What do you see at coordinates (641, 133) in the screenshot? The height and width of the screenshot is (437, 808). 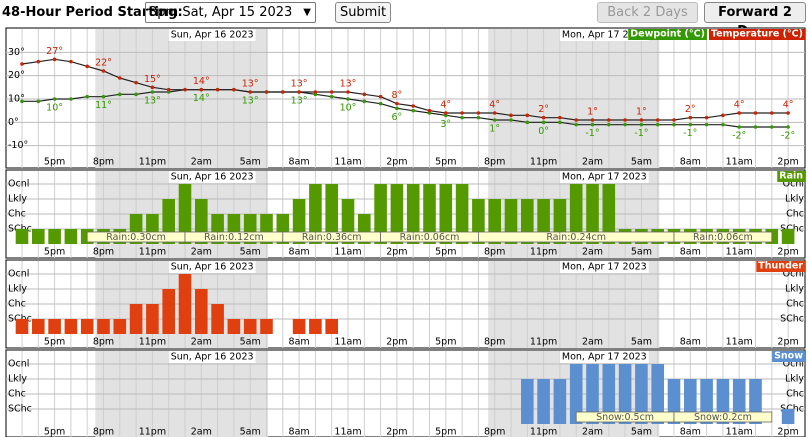 I see `value-label: -1°` at bounding box center [641, 133].